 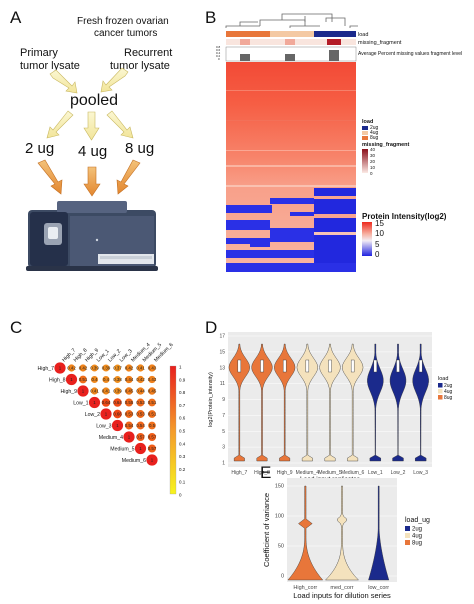 What do you see at coordinates (373, 161) in the screenshot?
I see `legend-missing-tick-20: 20` at bounding box center [373, 161].